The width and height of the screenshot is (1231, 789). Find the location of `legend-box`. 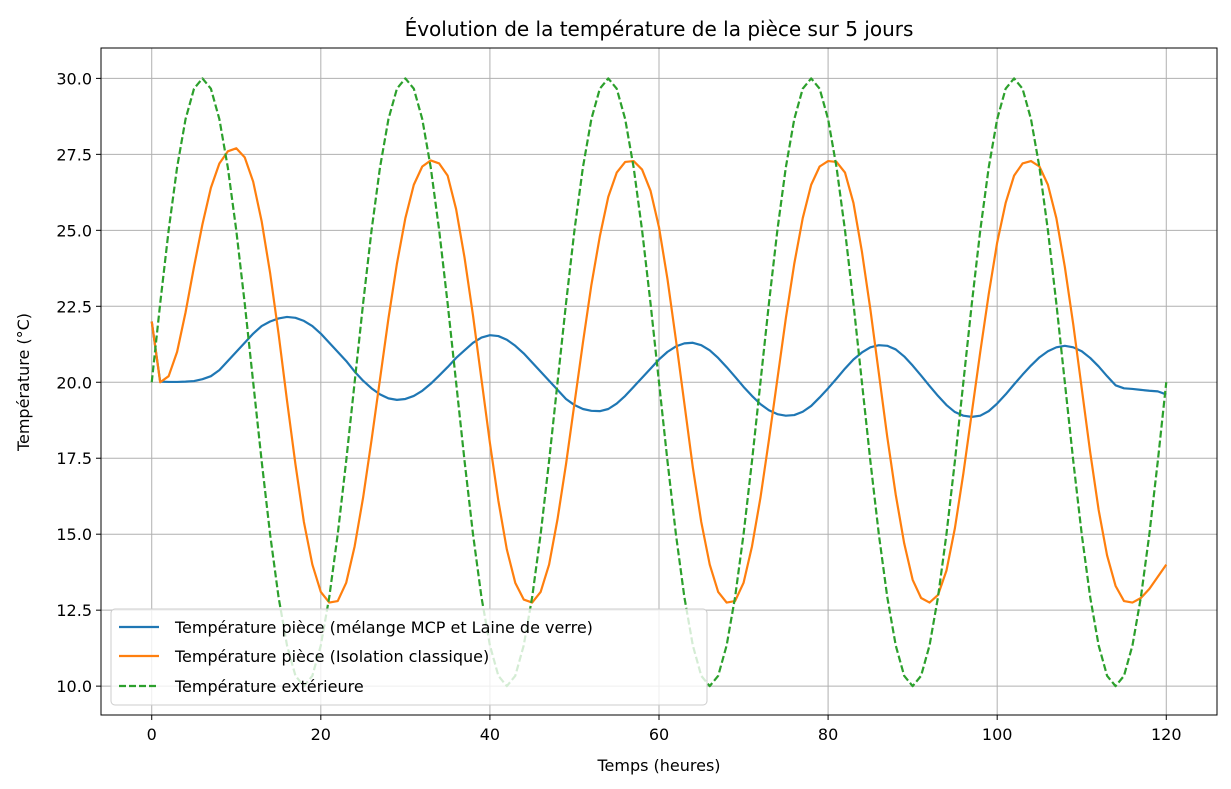

legend-box is located at coordinates (409, 657).